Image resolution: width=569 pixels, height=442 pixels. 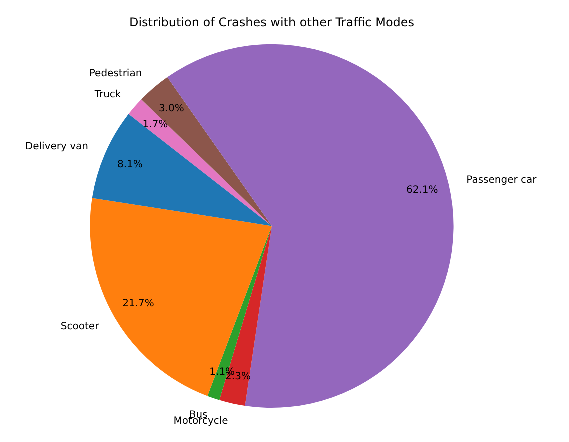 What do you see at coordinates (80, 326) in the screenshot?
I see `slice-label: Scooter` at bounding box center [80, 326].